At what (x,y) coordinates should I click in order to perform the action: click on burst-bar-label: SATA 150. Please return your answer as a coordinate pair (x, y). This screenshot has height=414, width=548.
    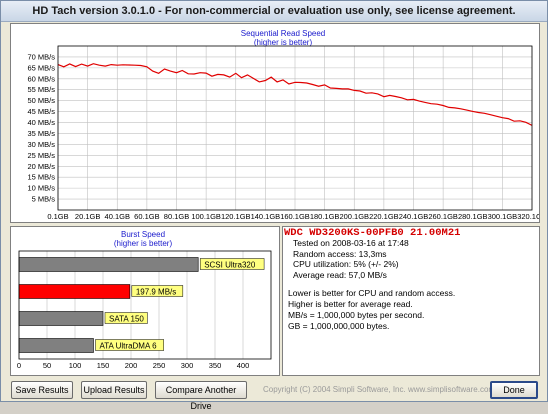
    Looking at the image, I should click on (126, 318).